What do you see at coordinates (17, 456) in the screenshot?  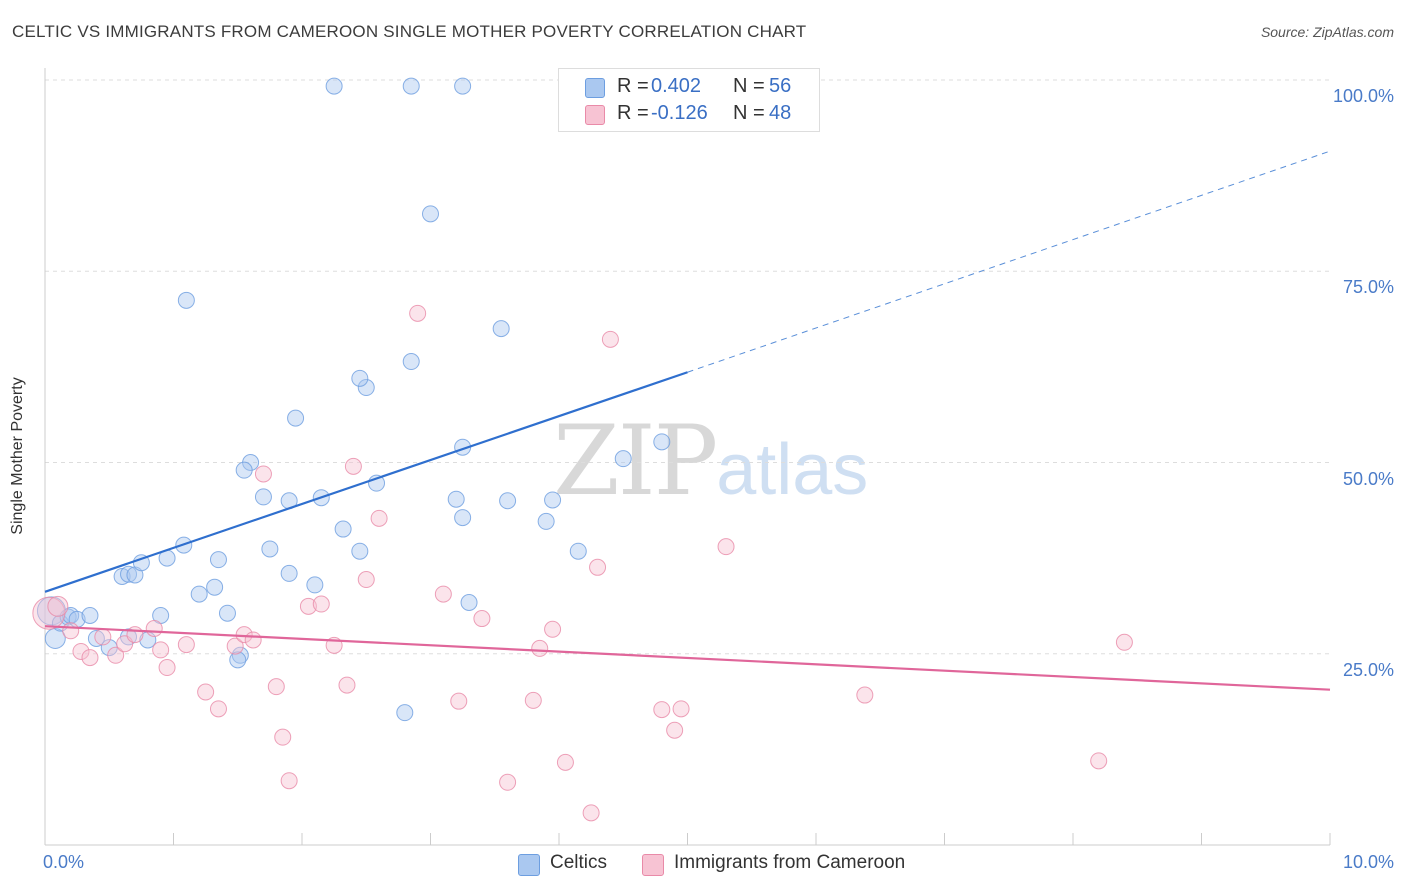 I see `y-axis-label: Single Mother Poverty` at bounding box center [17, 456].